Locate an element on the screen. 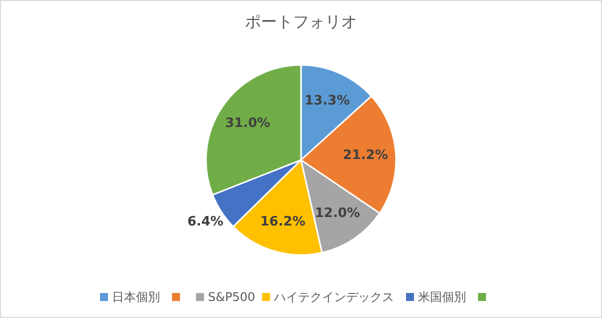 Image resolution: width=602 pixels, height=318 pixels. legend-label: 米国個別 is located at coordinates (442, 297).